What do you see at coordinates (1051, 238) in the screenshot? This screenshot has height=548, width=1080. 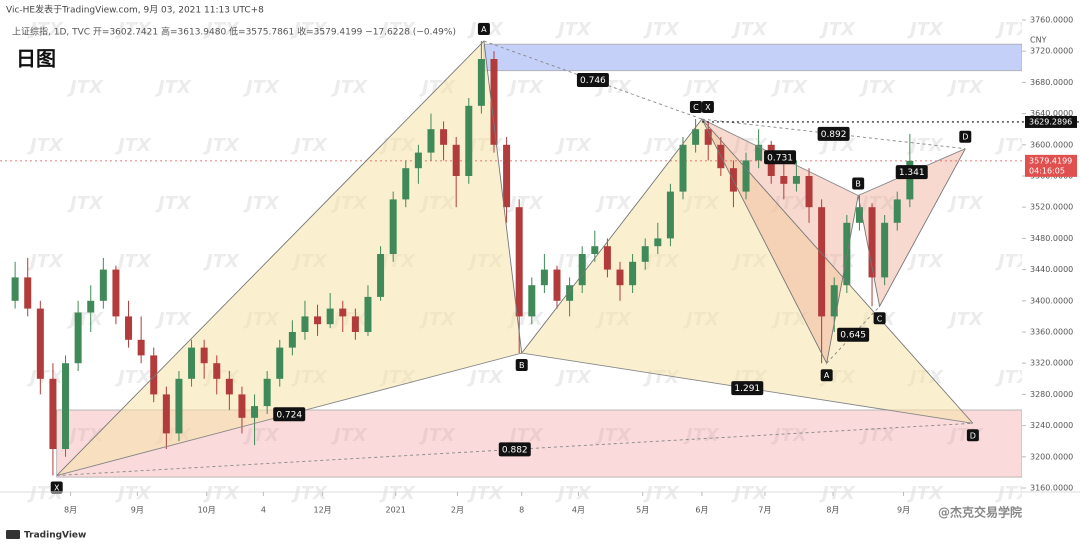 I see `y-tick-label: 3480.0000` at bounding box center [1051, 238].